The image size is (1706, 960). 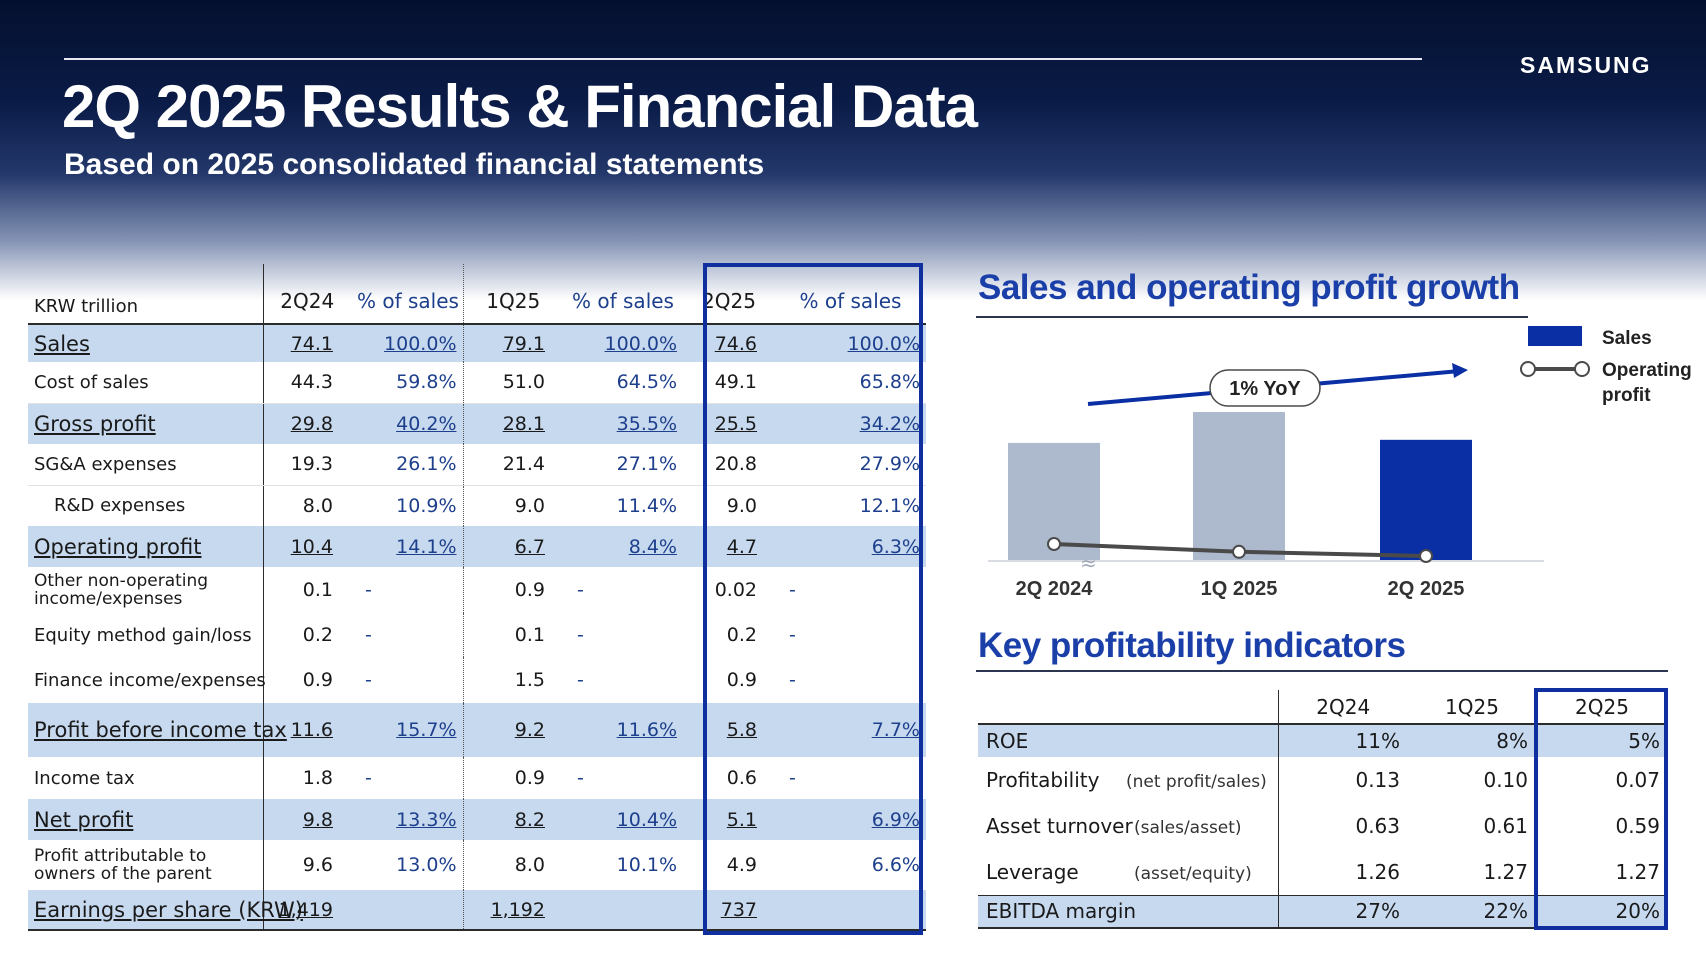 What do you see at coordinates (512, 635) in the screenshot?
I see `cell: 0.1` at bounding box center [512, 635].